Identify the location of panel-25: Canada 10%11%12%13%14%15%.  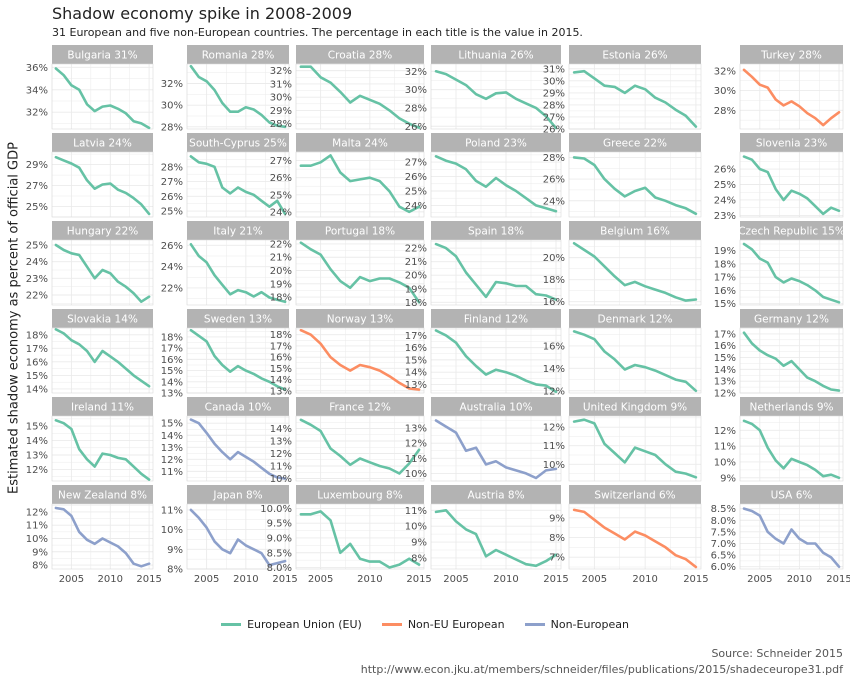
(225, 439).